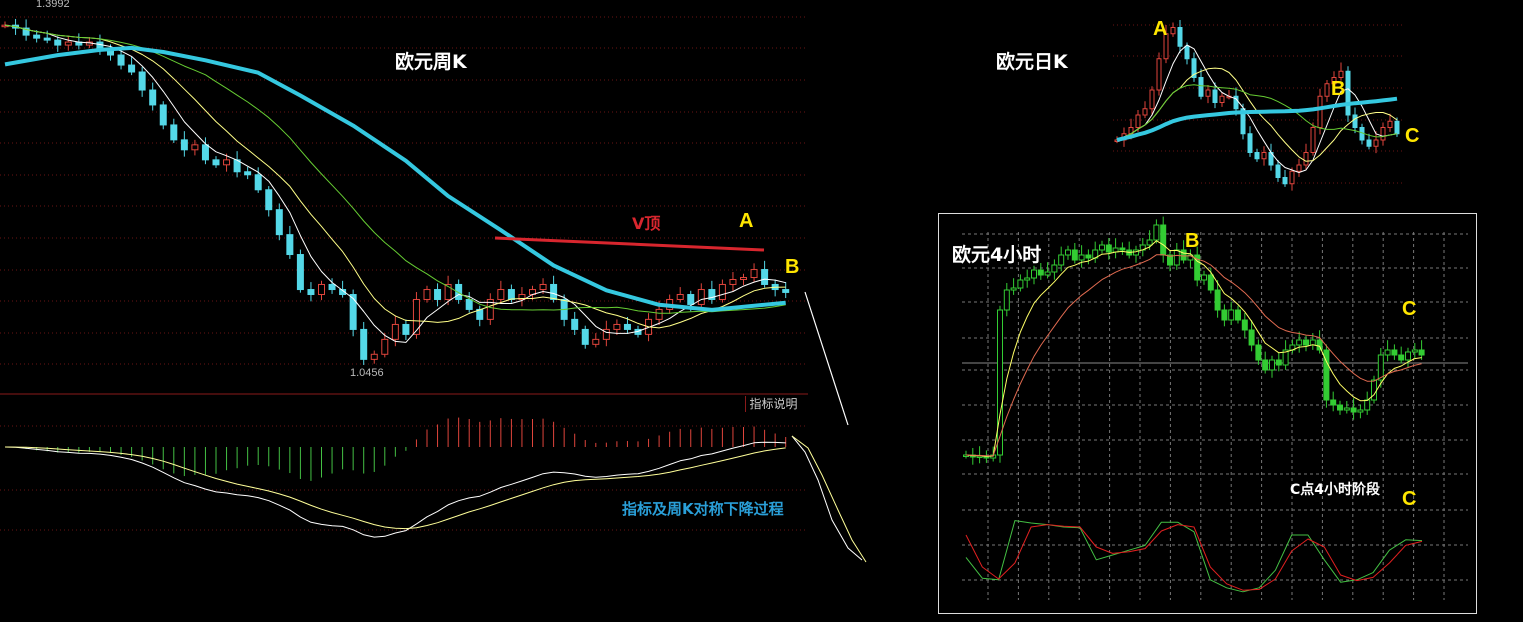 The height and width of the screenshot is (622, 1523). Describe the element at coordinates (1335, 490) in the screenshot. I see `h4-stage-label: C点4小时阶段` at that location.